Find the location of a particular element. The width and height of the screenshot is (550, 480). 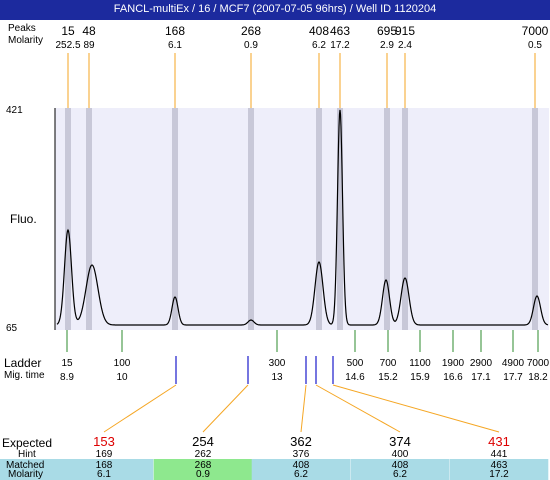

expected-value: 362 is located at coordinates (301, 441).